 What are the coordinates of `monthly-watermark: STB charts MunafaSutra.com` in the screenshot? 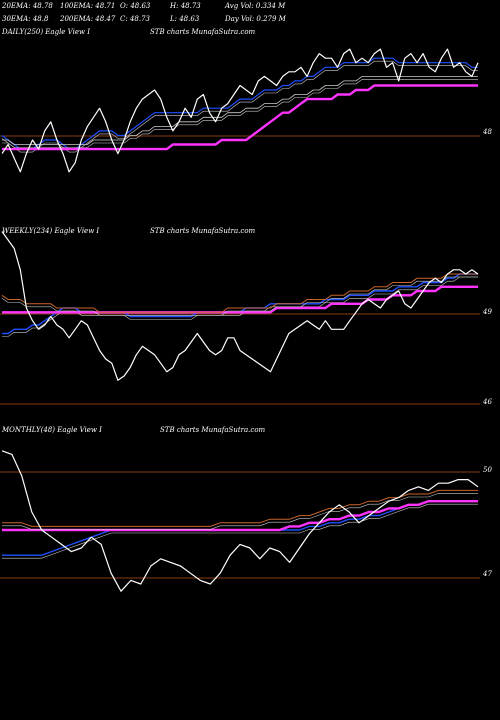 It's located at (213, 430).